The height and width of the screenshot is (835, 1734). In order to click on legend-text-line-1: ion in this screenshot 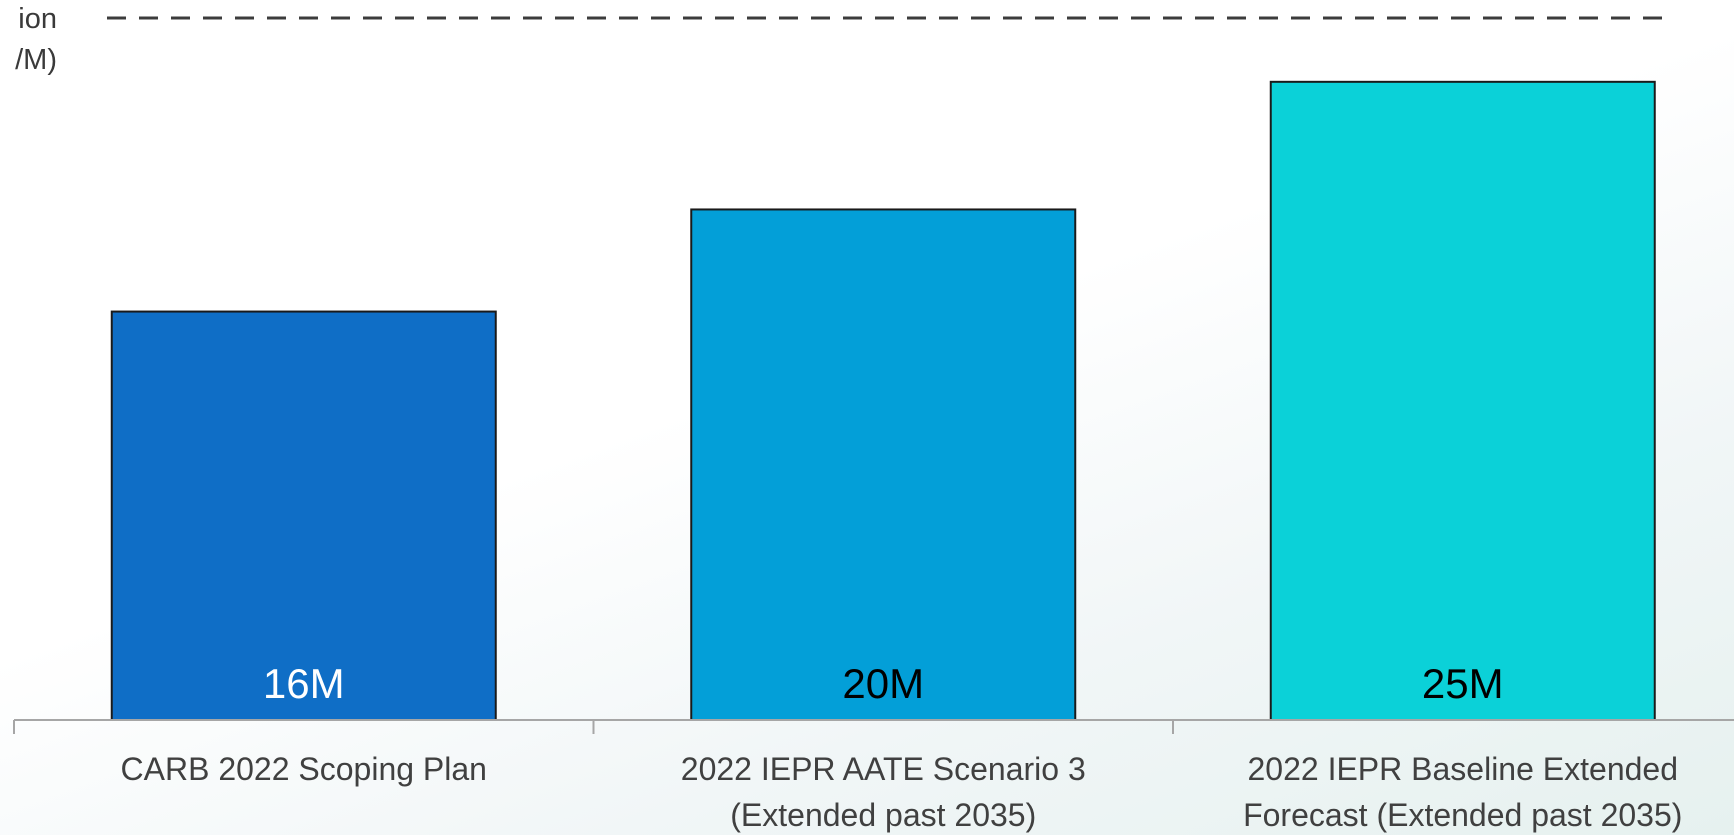, I will do `click(37, 19)`.